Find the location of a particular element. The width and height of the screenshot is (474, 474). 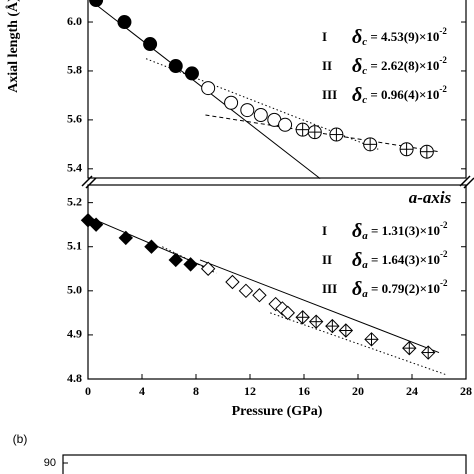

y-tick-label: 6.0 is located at coordinates (74, 21).